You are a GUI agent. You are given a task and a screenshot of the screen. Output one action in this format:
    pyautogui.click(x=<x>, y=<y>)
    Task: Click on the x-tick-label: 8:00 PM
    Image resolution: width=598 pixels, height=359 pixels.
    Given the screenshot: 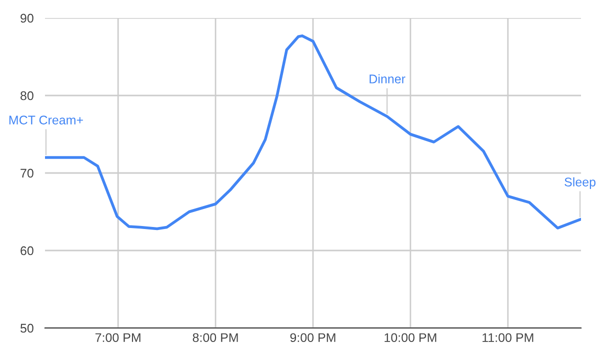 What is the action you would take?
    pyautogui.click(x=215, y=337)
    